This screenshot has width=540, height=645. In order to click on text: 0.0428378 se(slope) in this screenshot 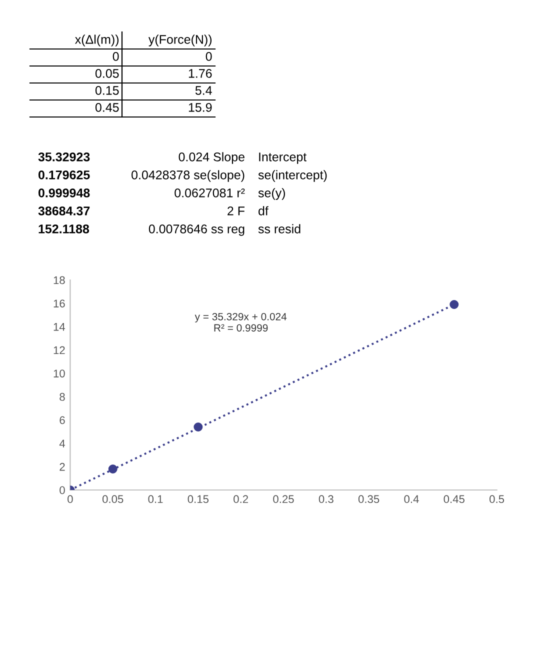, I will do `click(188, 176)`.